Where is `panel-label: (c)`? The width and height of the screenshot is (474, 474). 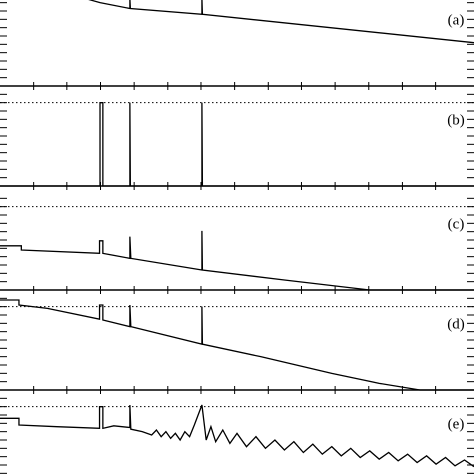
panel-label: (c) is located at coordinates (456, 224).